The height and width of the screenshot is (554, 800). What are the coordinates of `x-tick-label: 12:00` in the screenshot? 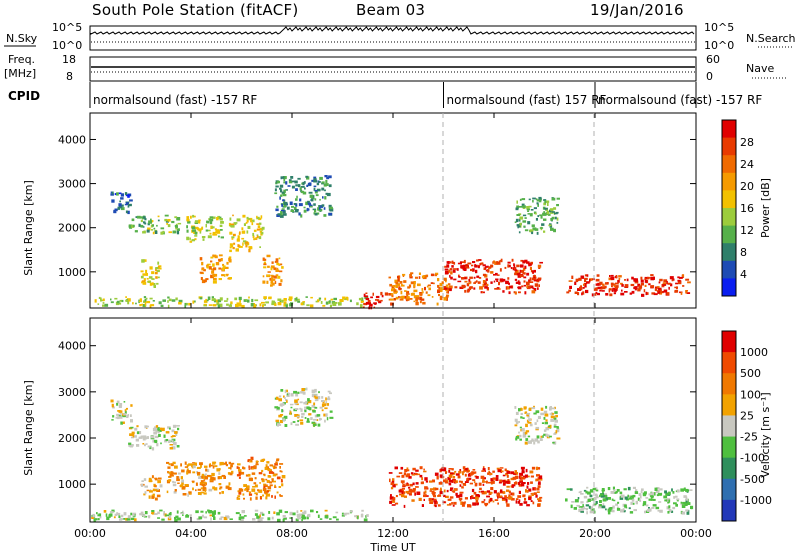 It's located at (393, 533).